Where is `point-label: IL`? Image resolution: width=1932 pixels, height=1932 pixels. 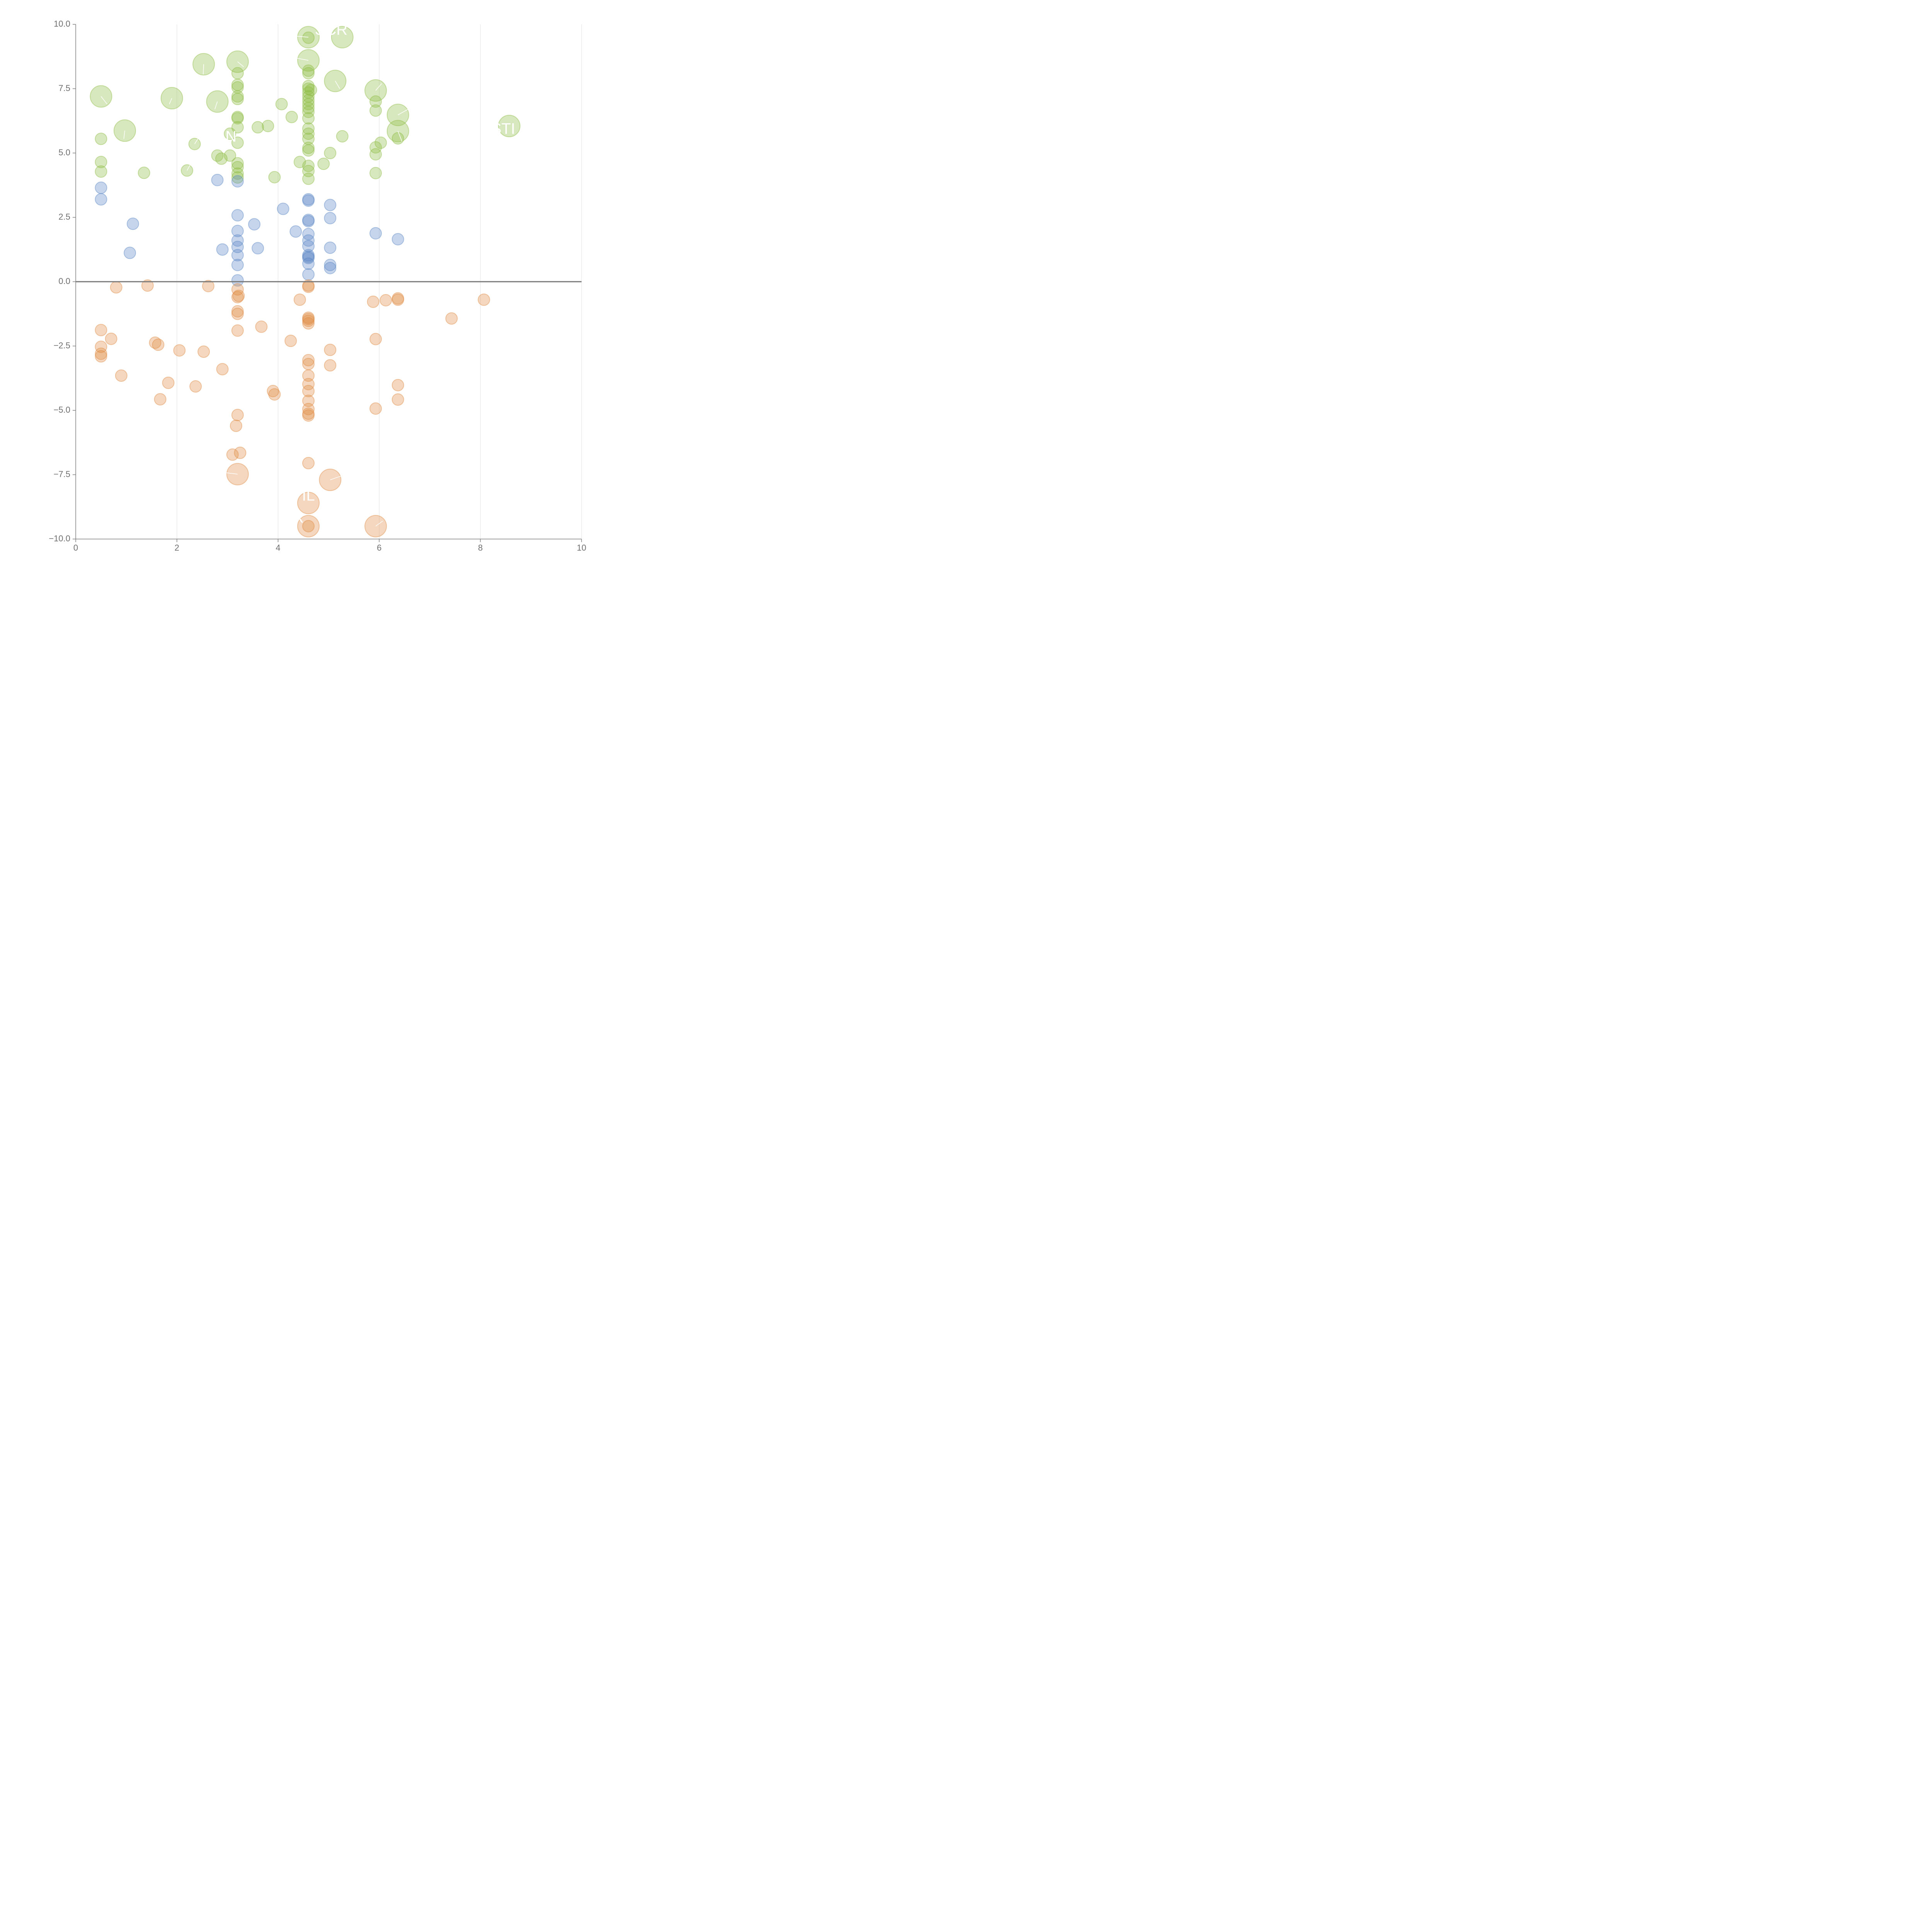 point-label: IL is located at coordinates (308, 496).